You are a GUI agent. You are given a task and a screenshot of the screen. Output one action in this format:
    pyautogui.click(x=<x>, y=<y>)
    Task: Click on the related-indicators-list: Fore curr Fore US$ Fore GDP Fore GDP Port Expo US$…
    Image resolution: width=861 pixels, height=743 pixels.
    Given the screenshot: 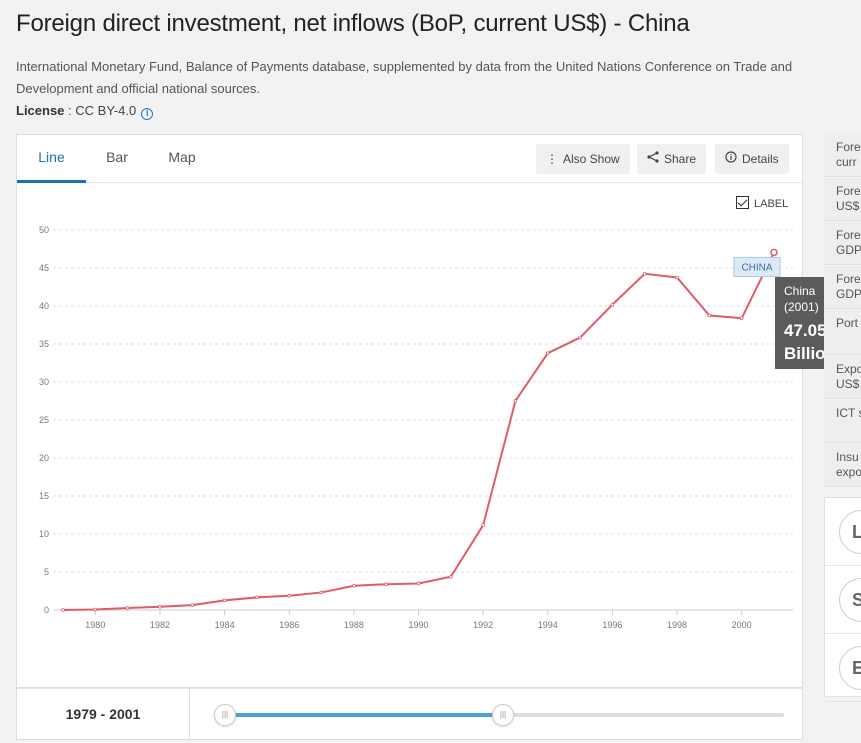 What is the action you would take?
    pyautogui.click(x=842, y=311)
    